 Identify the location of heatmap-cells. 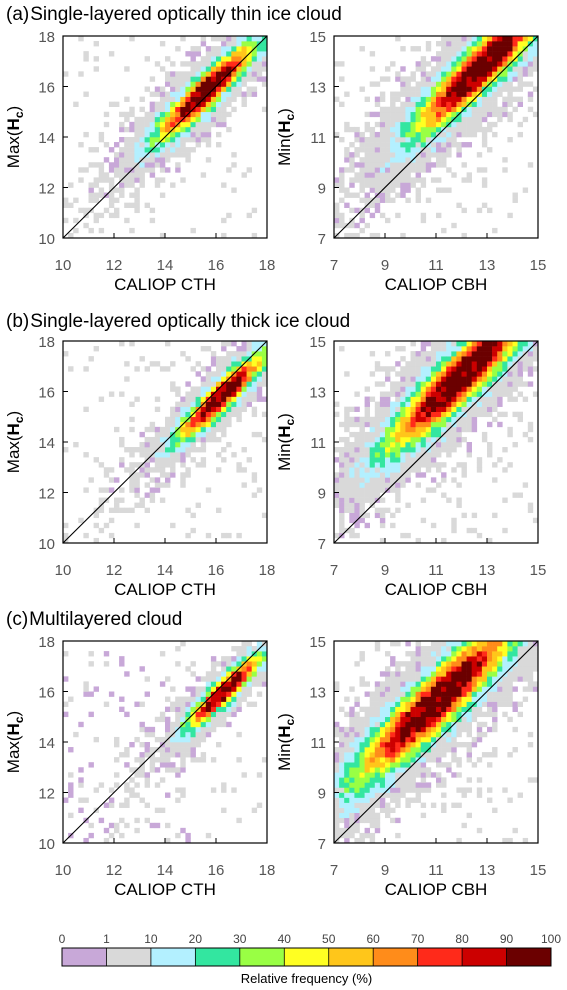
(436, 442).